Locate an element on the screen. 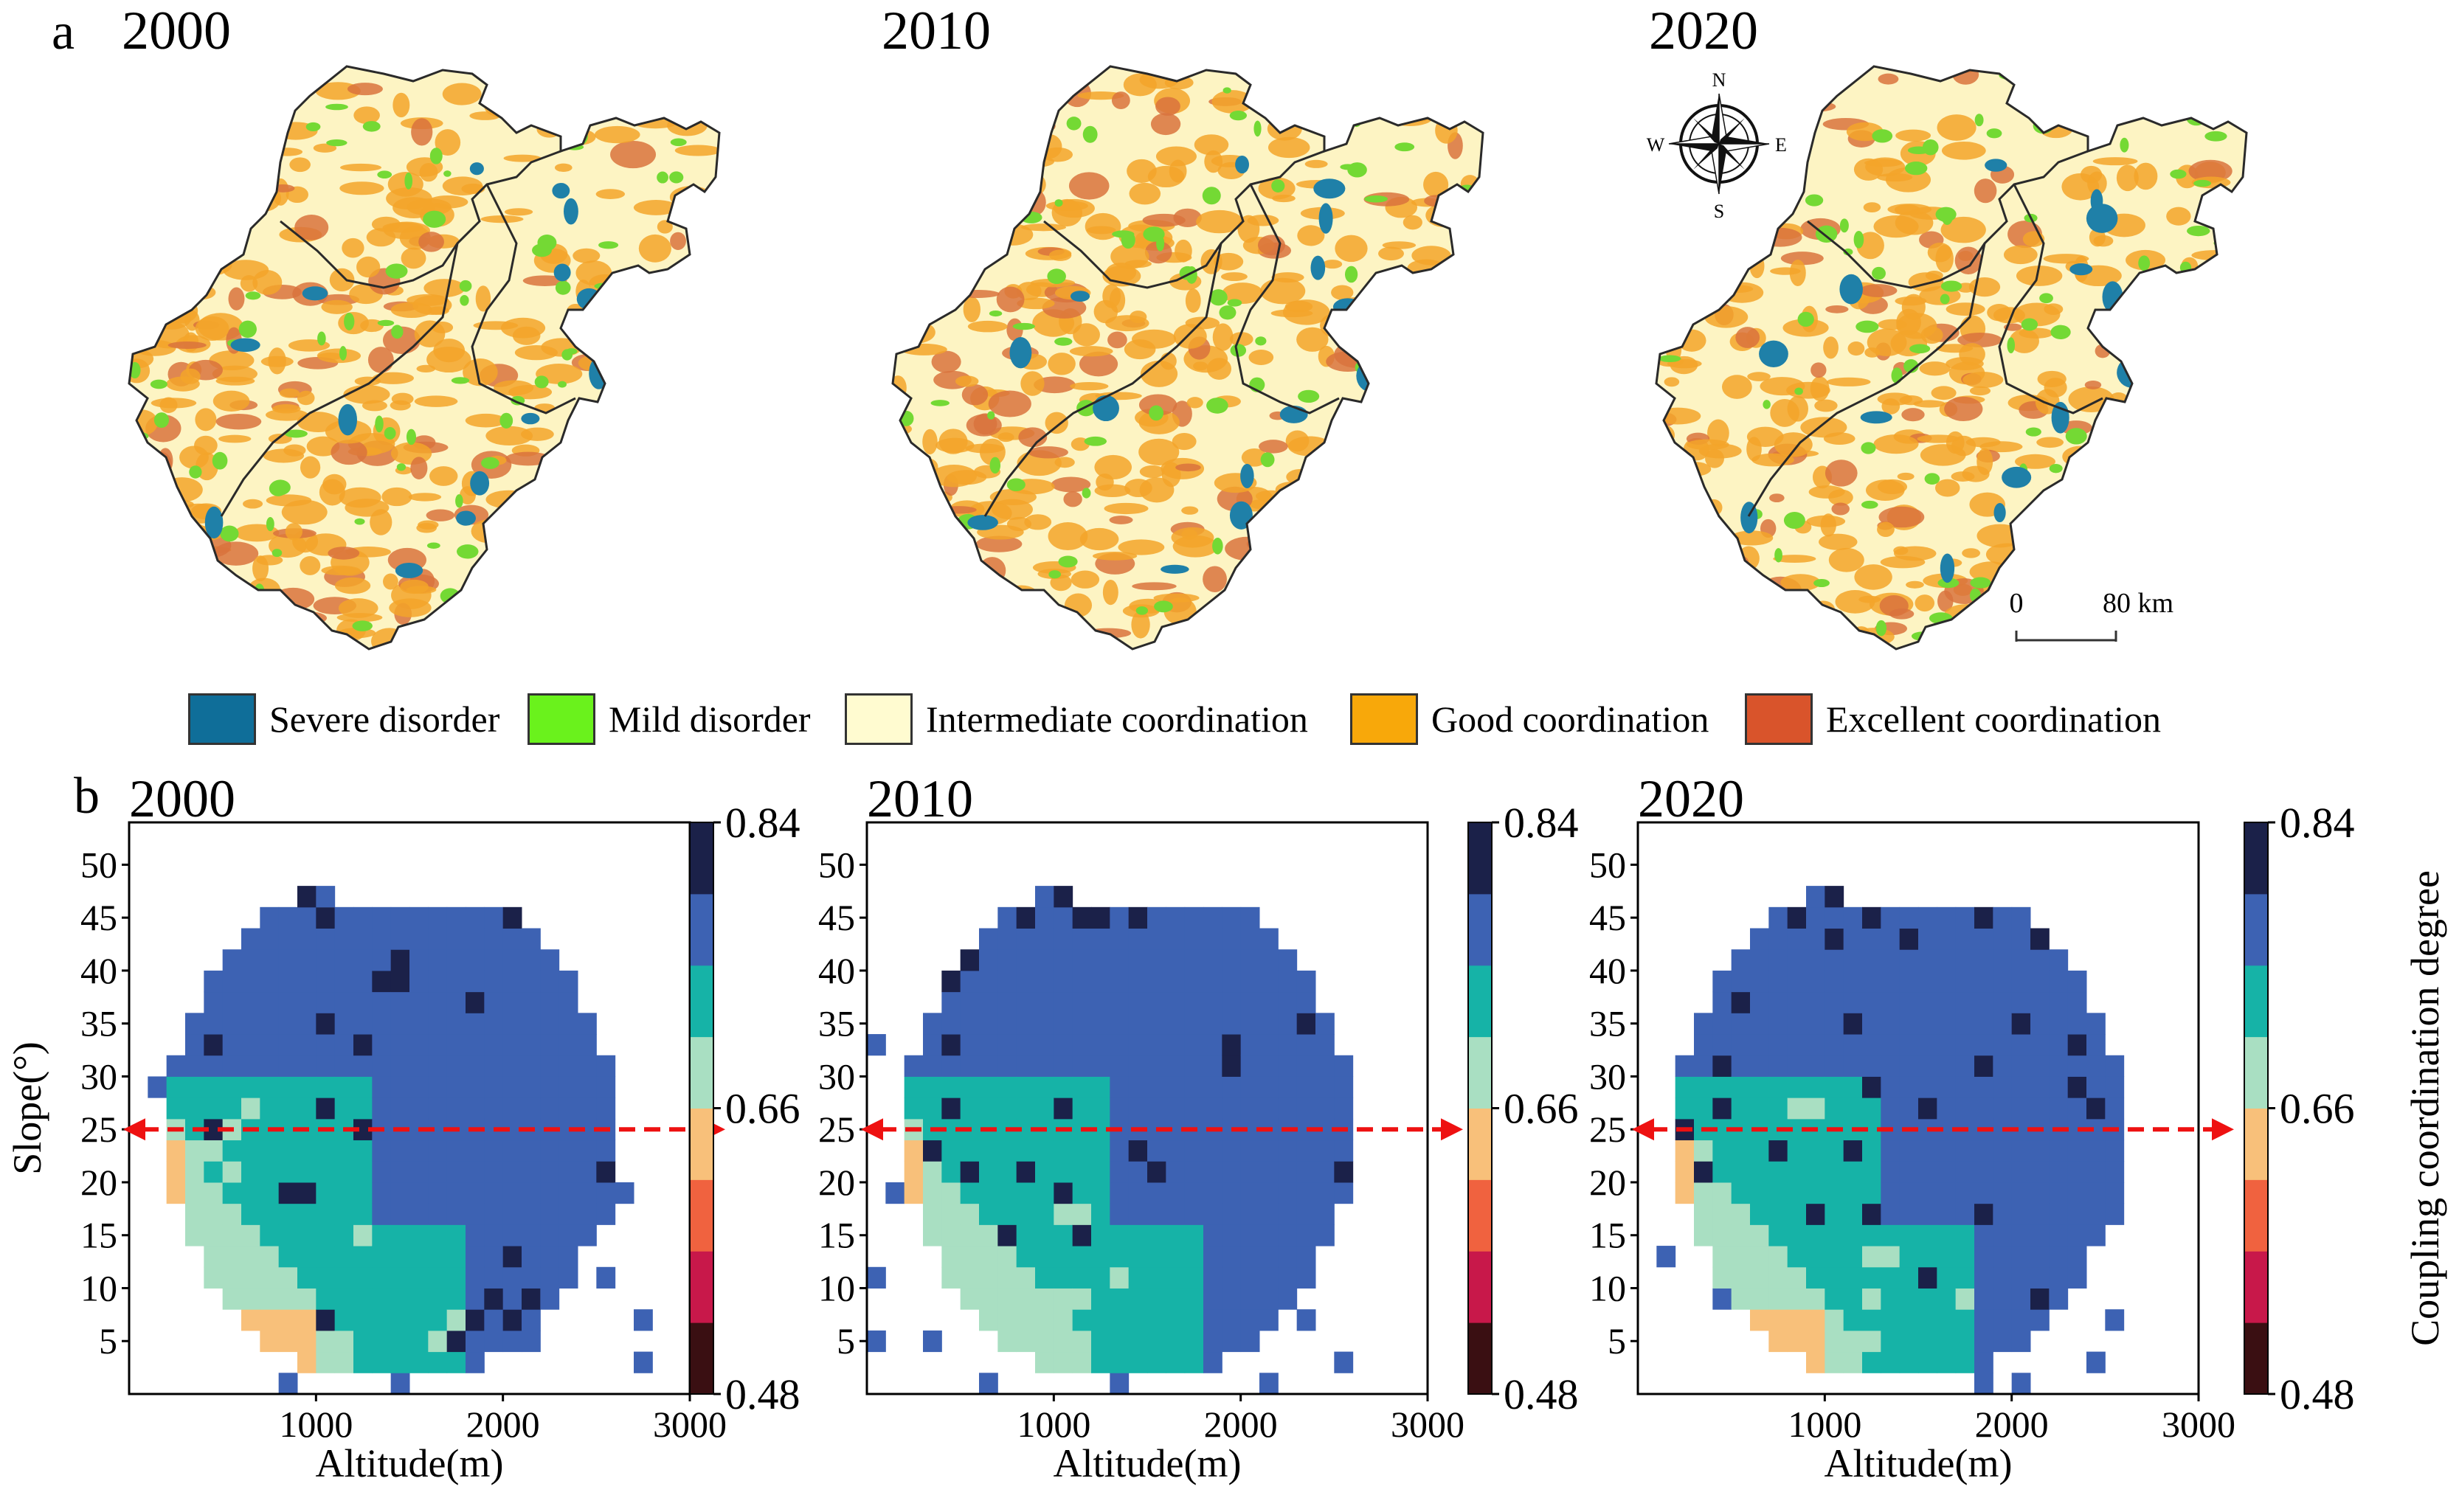 This screenshot has height=1512, width=2459. province-map-2000 is located at coordinates (424, 358).